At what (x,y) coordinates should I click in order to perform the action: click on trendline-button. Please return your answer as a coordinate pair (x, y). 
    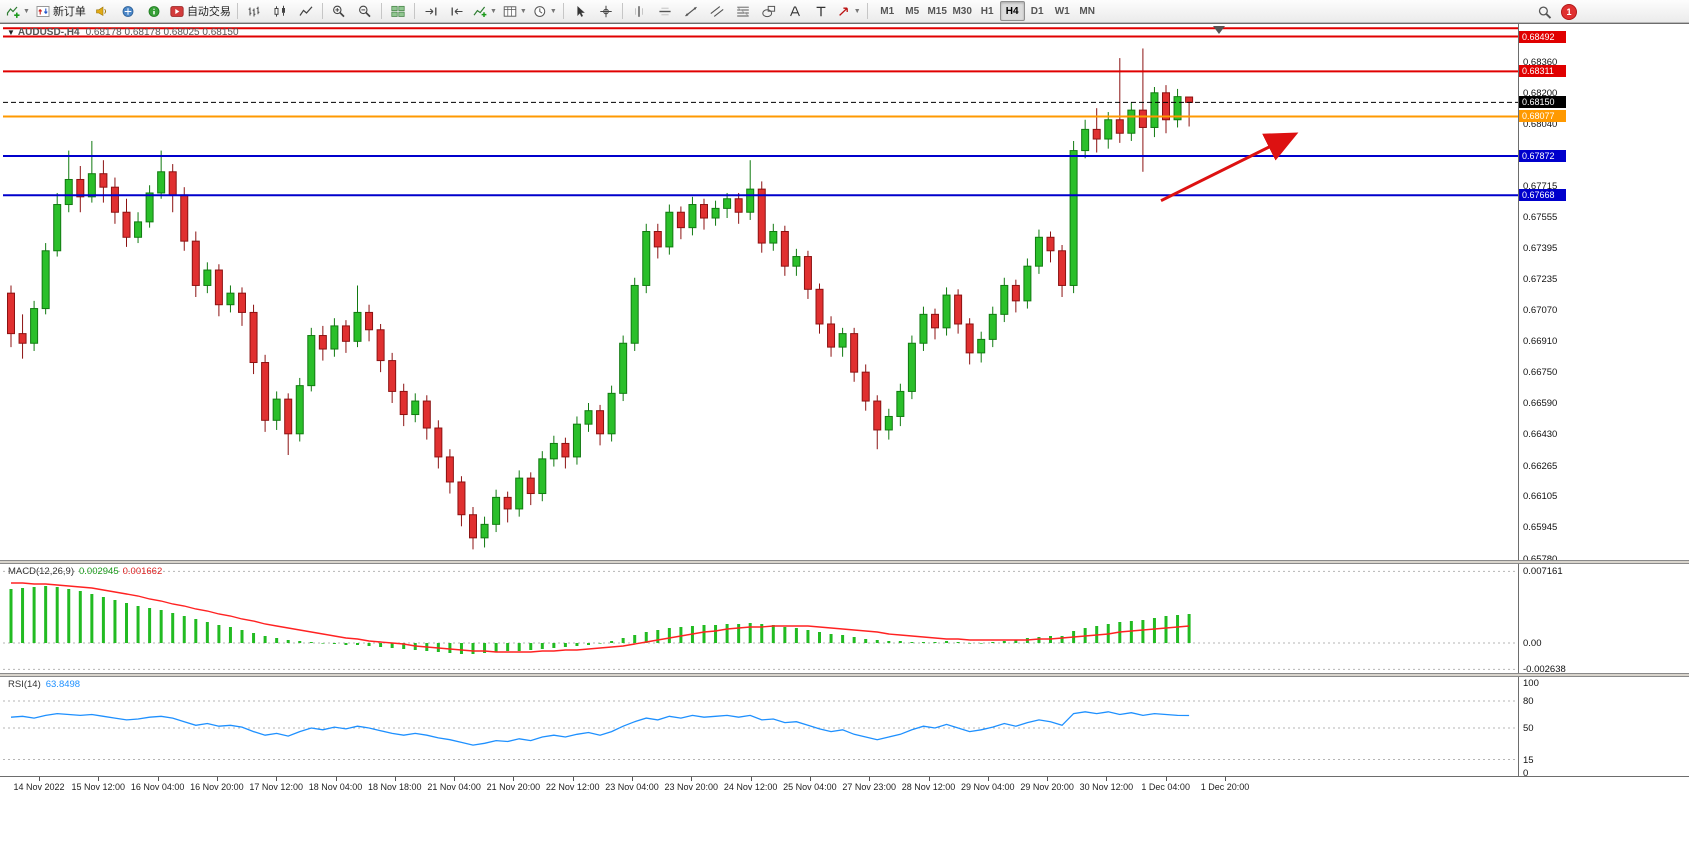
    Looking at the image, I should click on (691, 11).